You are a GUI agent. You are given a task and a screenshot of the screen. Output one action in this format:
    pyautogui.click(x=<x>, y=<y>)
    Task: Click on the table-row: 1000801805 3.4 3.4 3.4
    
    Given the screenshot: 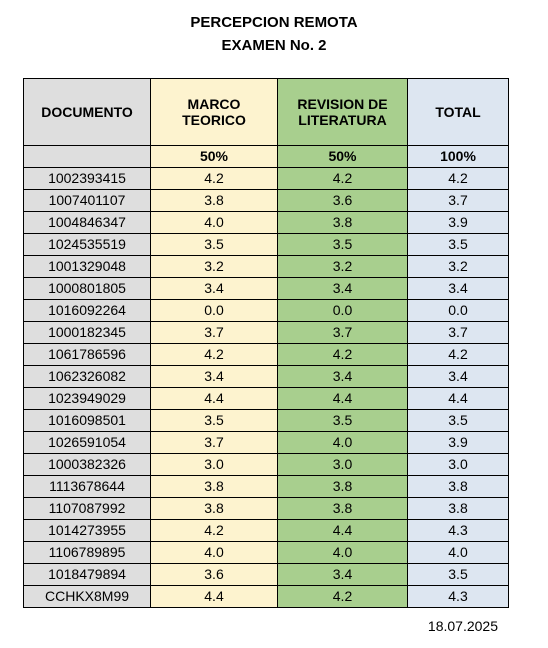 What is the action you would take?
    pyautogui.click(x=266, y=288)
    